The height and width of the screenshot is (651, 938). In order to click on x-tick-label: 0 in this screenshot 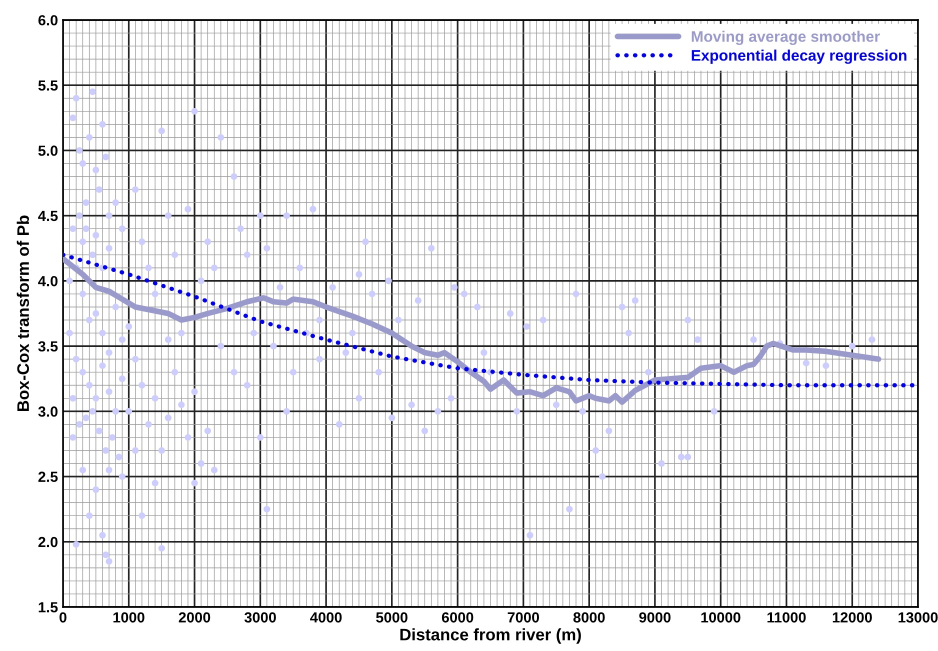, I will do `click(63, 617)`.